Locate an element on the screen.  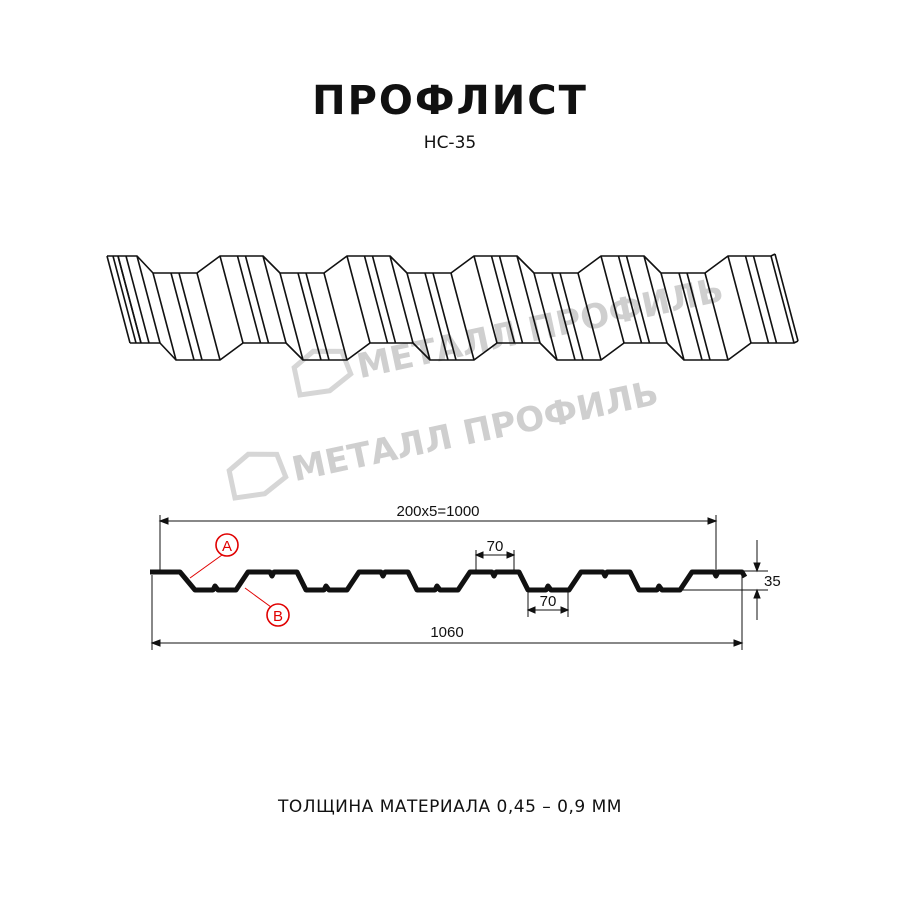
dimension-lines is located at coordinates (459, 582).